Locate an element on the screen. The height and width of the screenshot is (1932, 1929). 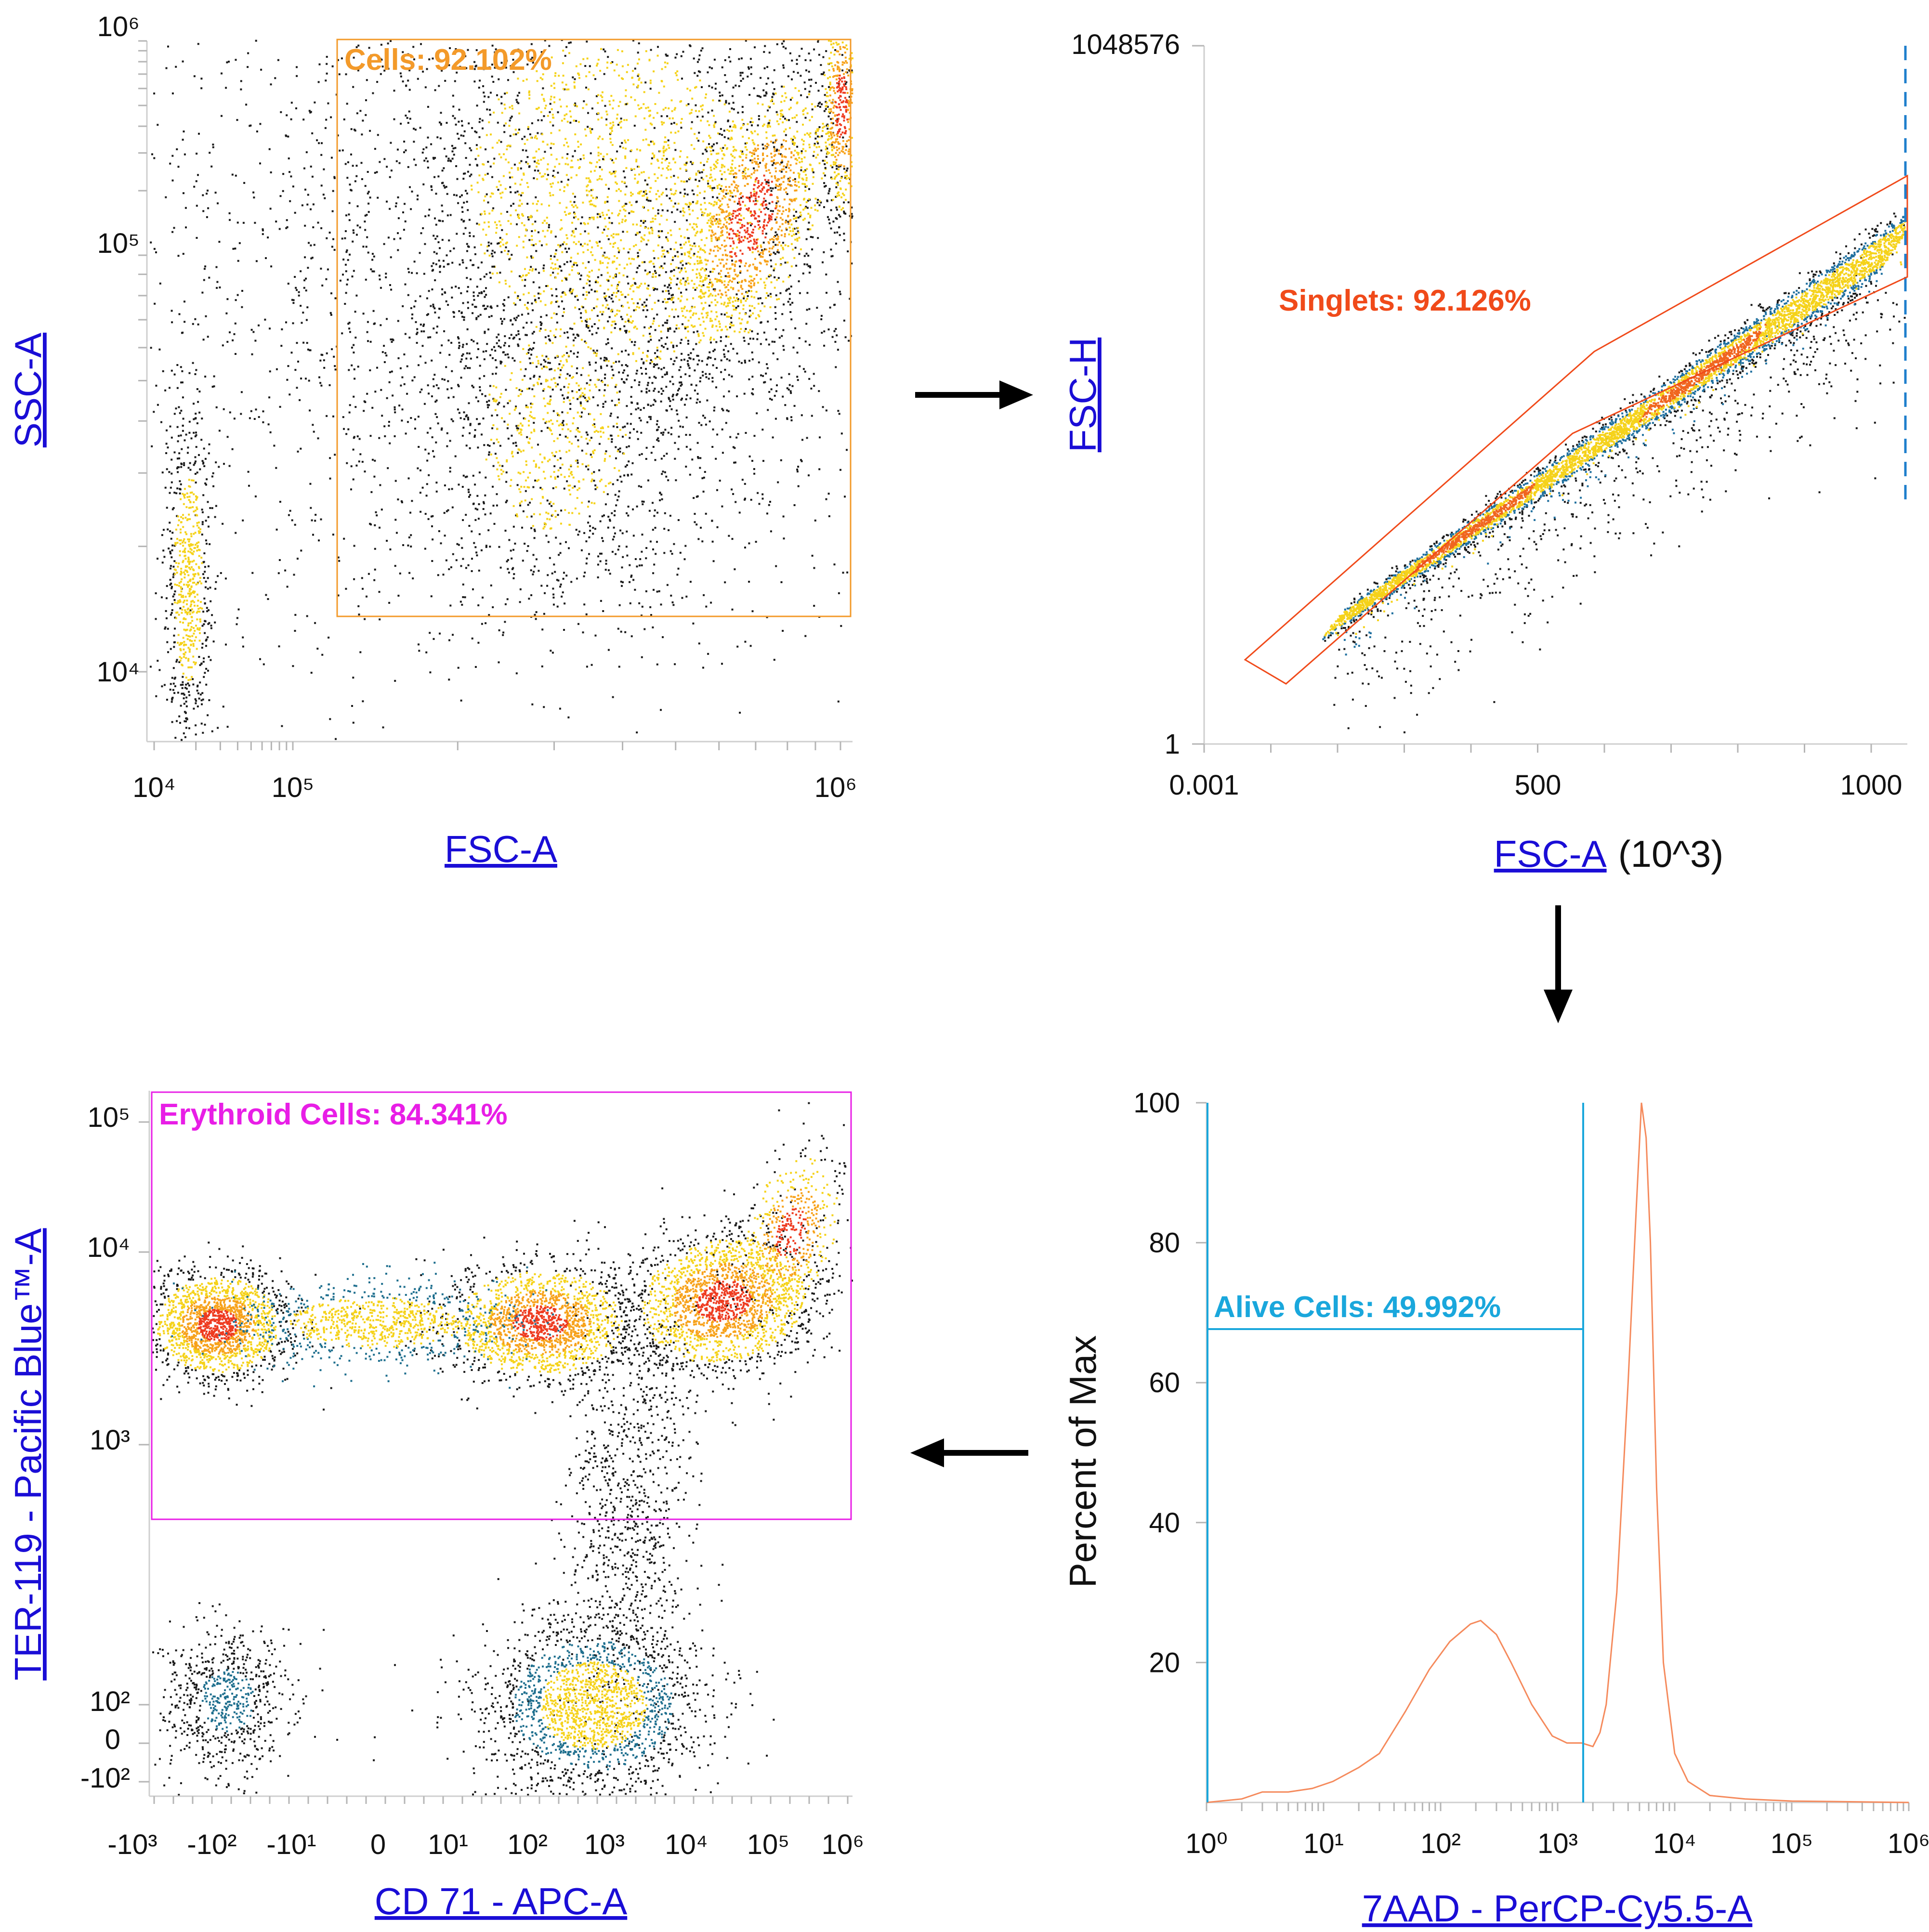
panel-singlets-x-label-link: FSC-A is located at coordinates (1551, 854).